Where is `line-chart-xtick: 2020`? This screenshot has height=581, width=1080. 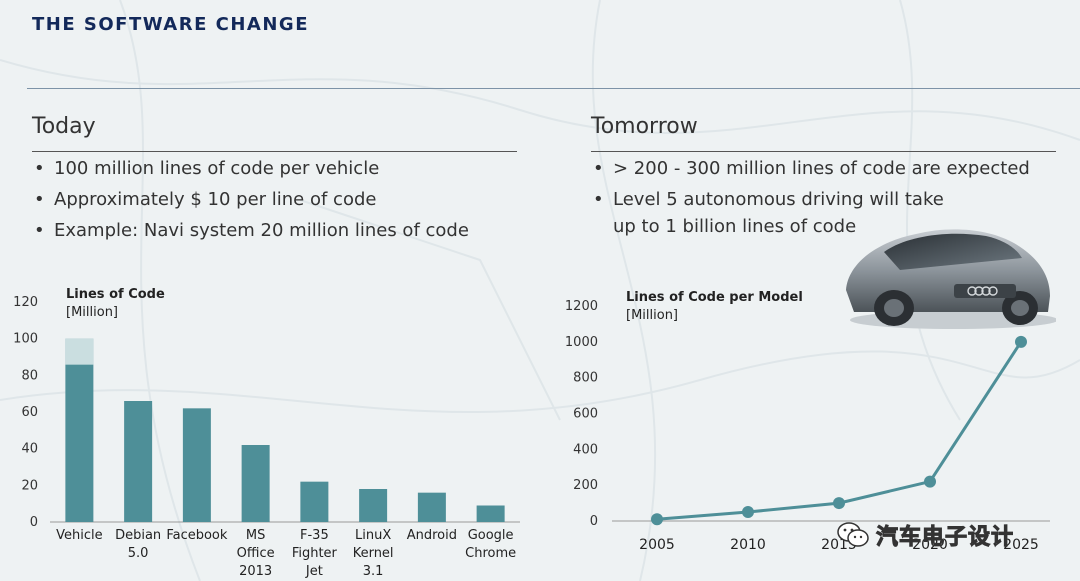
line-chart-xtick: 2020 is located at coordinates (930, 545).